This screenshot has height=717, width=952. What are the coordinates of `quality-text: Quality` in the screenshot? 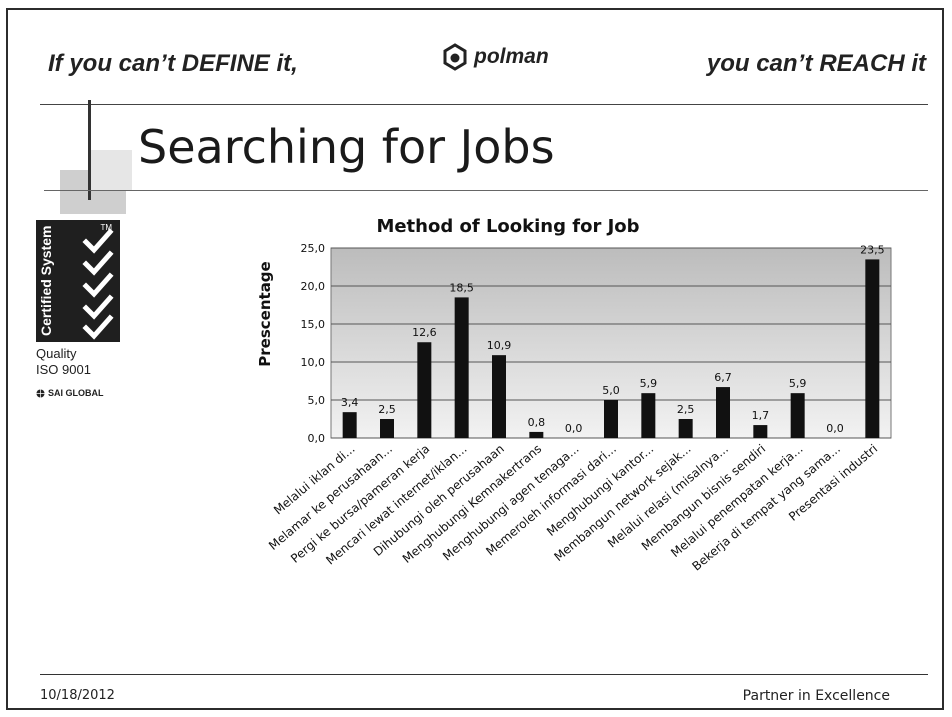 It's located at (56, 353).